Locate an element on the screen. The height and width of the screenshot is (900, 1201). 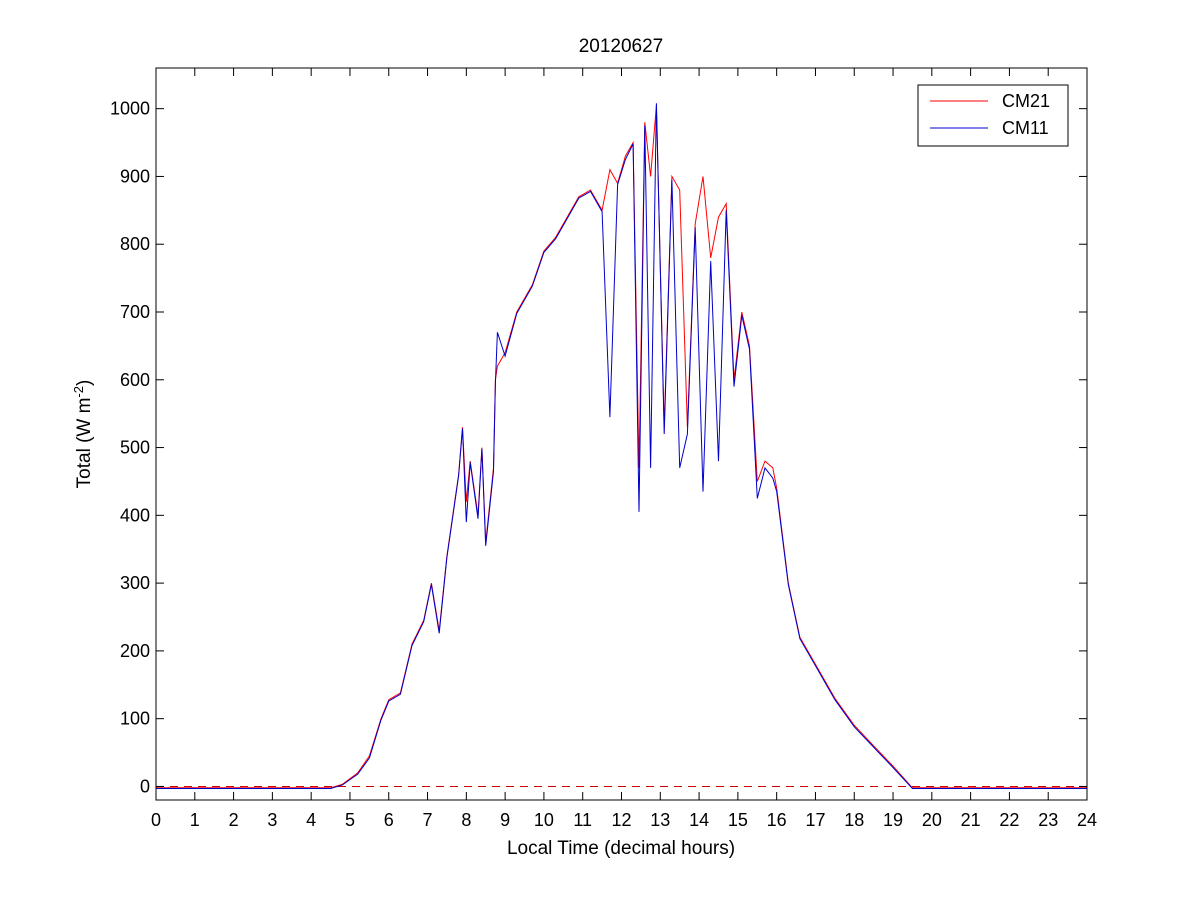
x-tick-label: 19 is located at coordinates (893, 820).